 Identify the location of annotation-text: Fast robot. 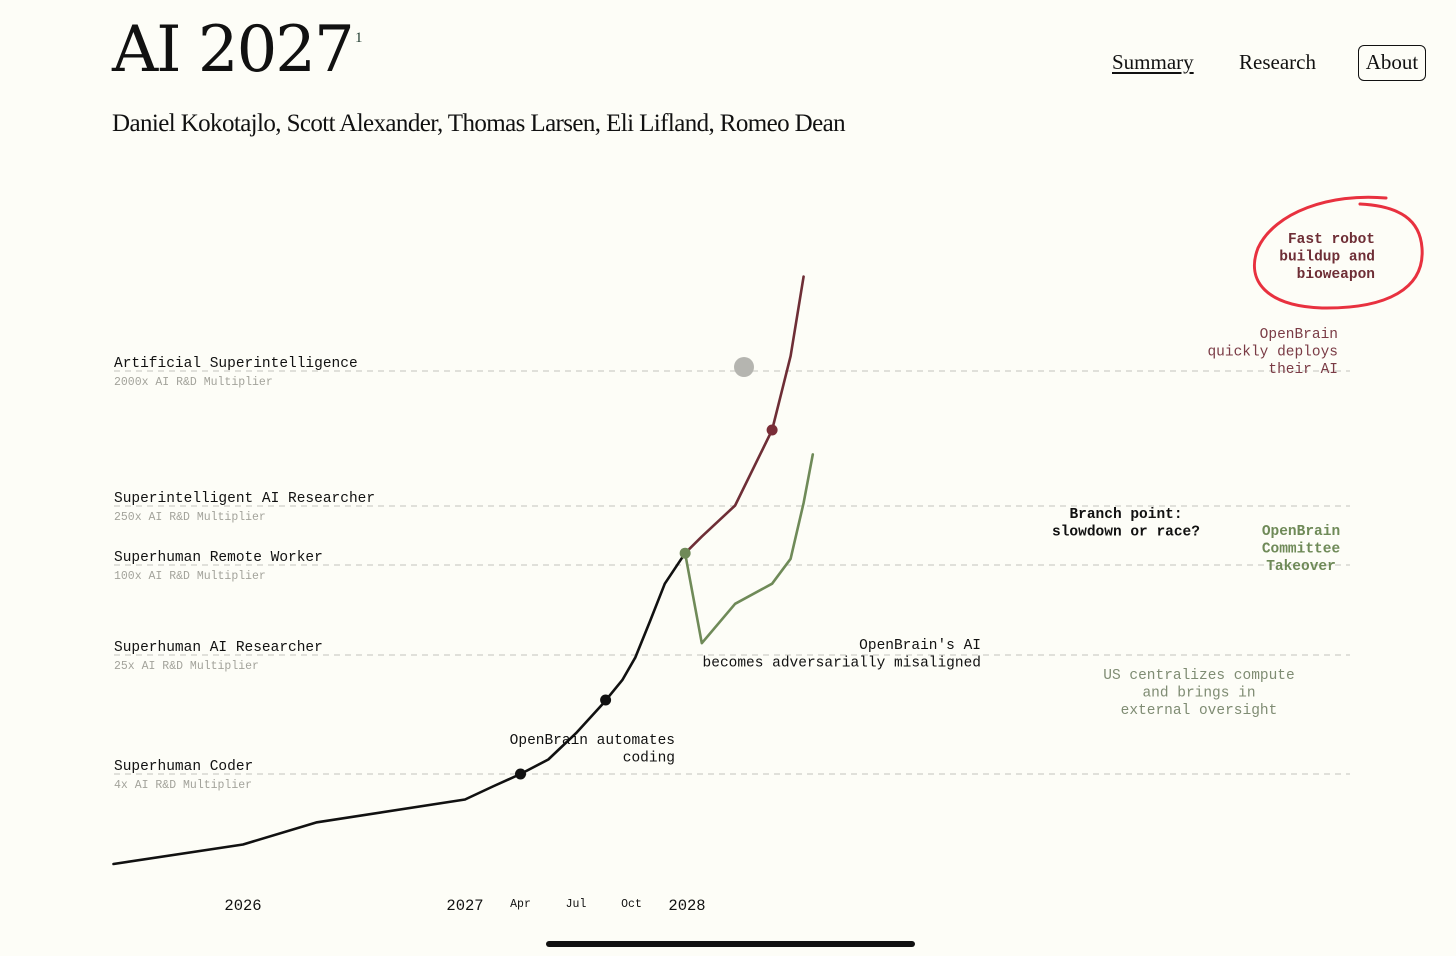
(1331, 240).